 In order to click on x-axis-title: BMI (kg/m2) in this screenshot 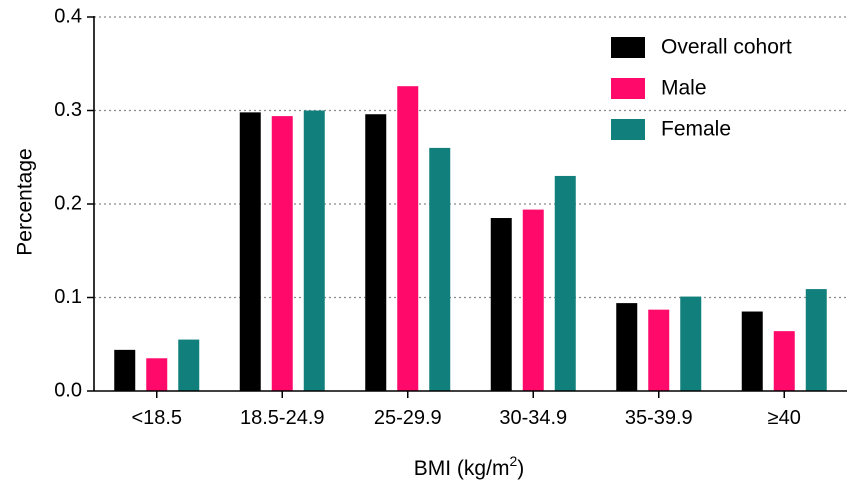, I will do `click(469, 466)`.